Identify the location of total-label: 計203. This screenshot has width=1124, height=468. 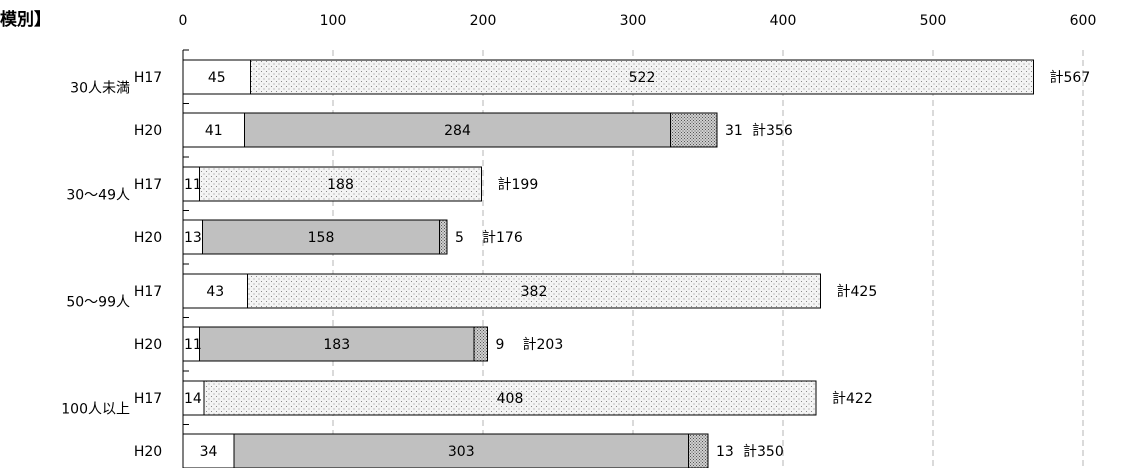
(543, 345).